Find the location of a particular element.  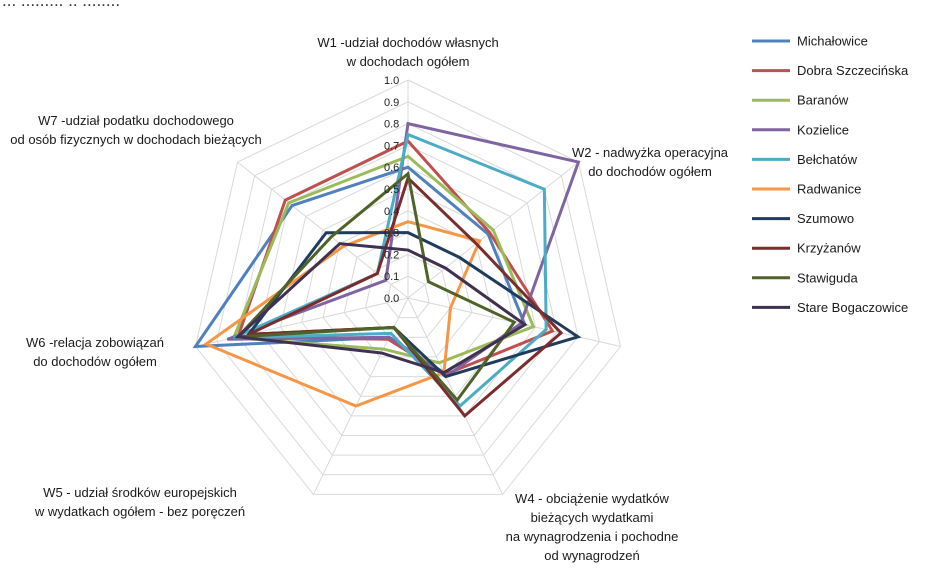

tick-label: 1.0 is located at coordinates (391, 81).